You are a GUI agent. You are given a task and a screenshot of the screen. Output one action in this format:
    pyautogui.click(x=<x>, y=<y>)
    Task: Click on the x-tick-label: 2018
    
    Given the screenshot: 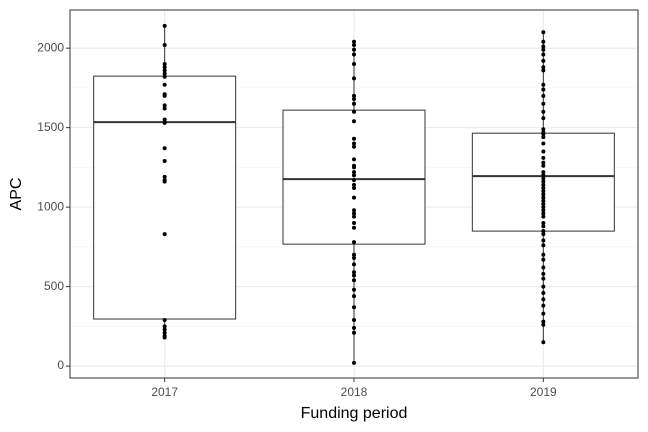 What is the action you would take?
    pyautogui.click(x=354, y=392)
    